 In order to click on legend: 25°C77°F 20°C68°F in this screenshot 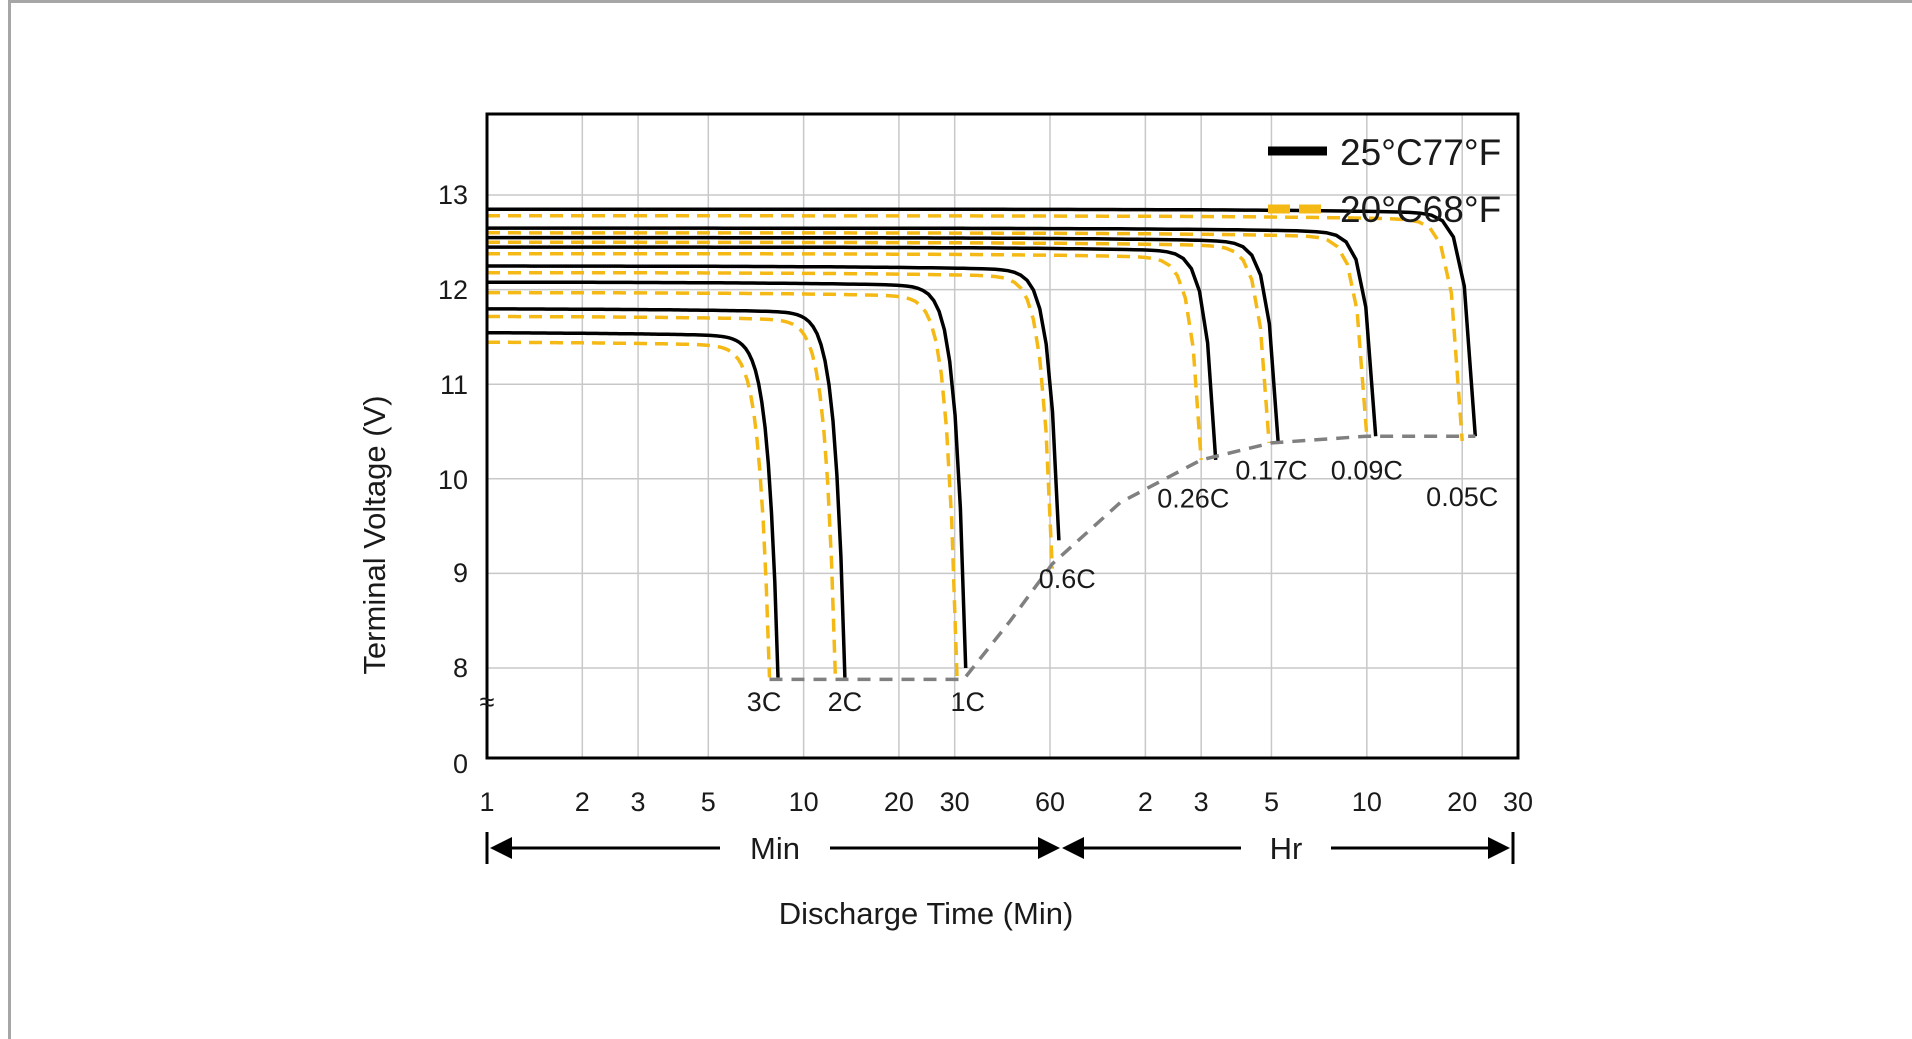, I will do `click(1384, 181)`.